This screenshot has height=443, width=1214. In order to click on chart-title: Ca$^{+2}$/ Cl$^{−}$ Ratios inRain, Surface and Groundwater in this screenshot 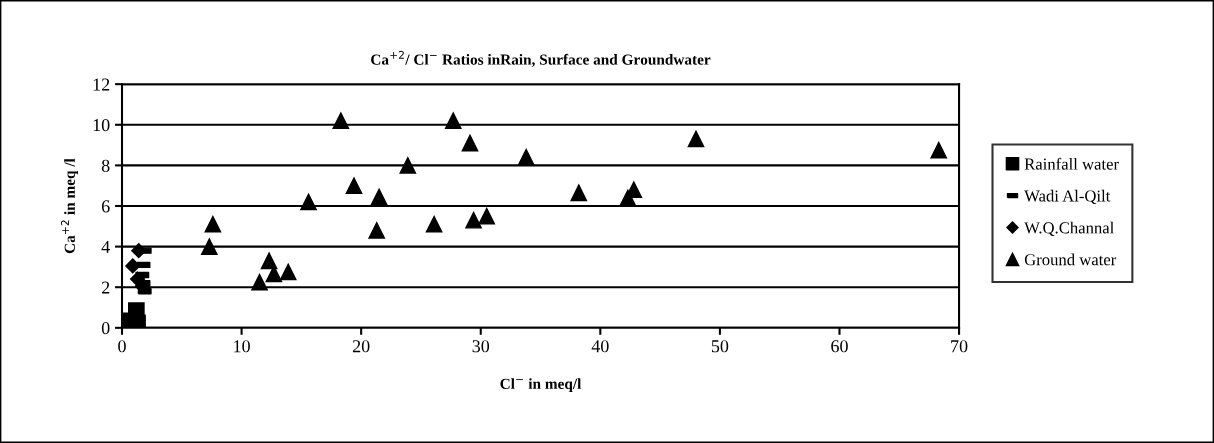, I will do `click(541, 58)`.